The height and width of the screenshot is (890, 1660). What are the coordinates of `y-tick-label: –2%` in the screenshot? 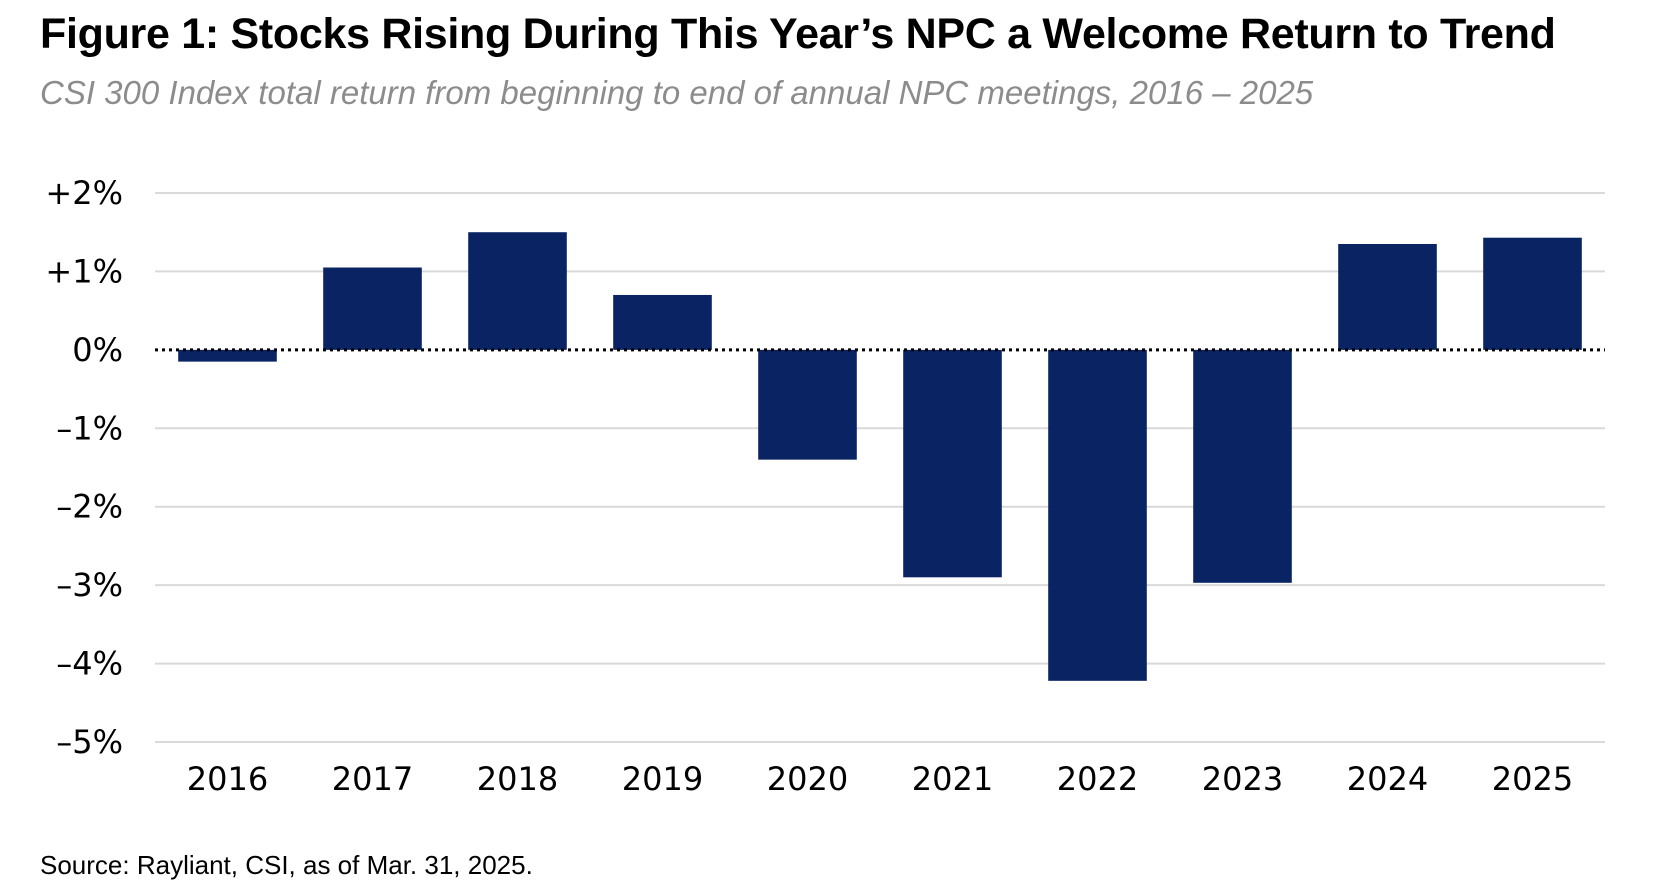 It's located at (89, 507).